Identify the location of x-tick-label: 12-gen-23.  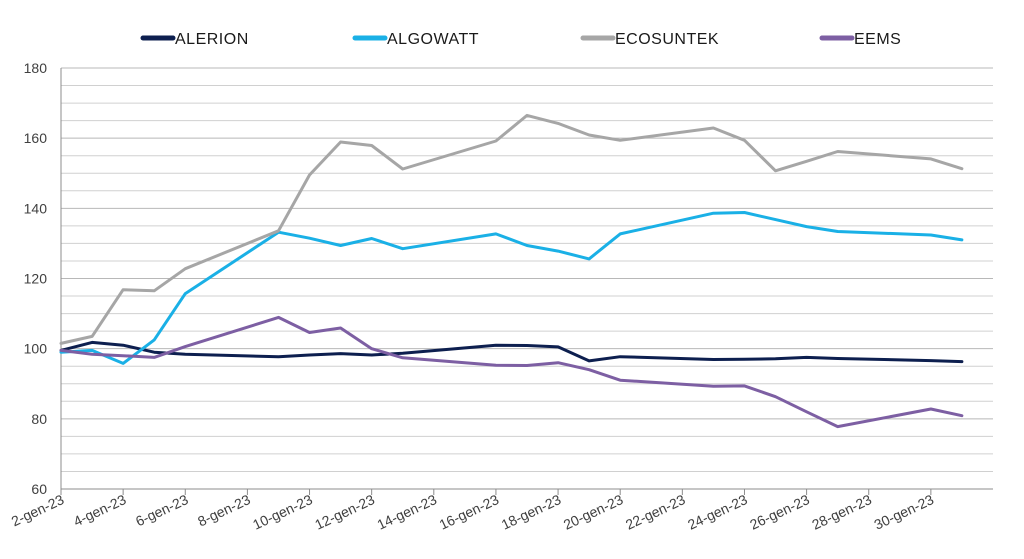
(344, 512).